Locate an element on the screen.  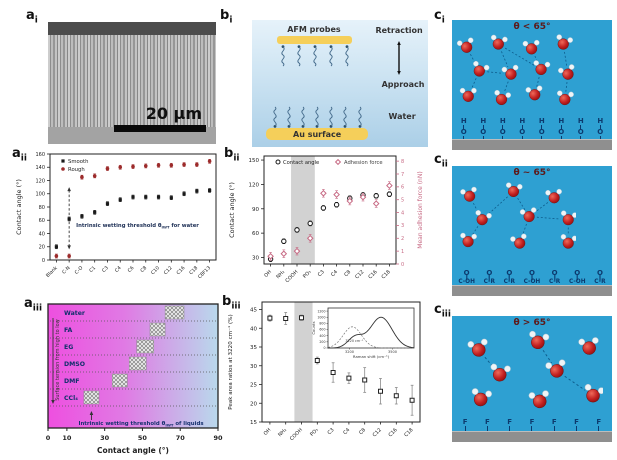
au-surface-bar: Au surface is located at coordinates (317, 134).